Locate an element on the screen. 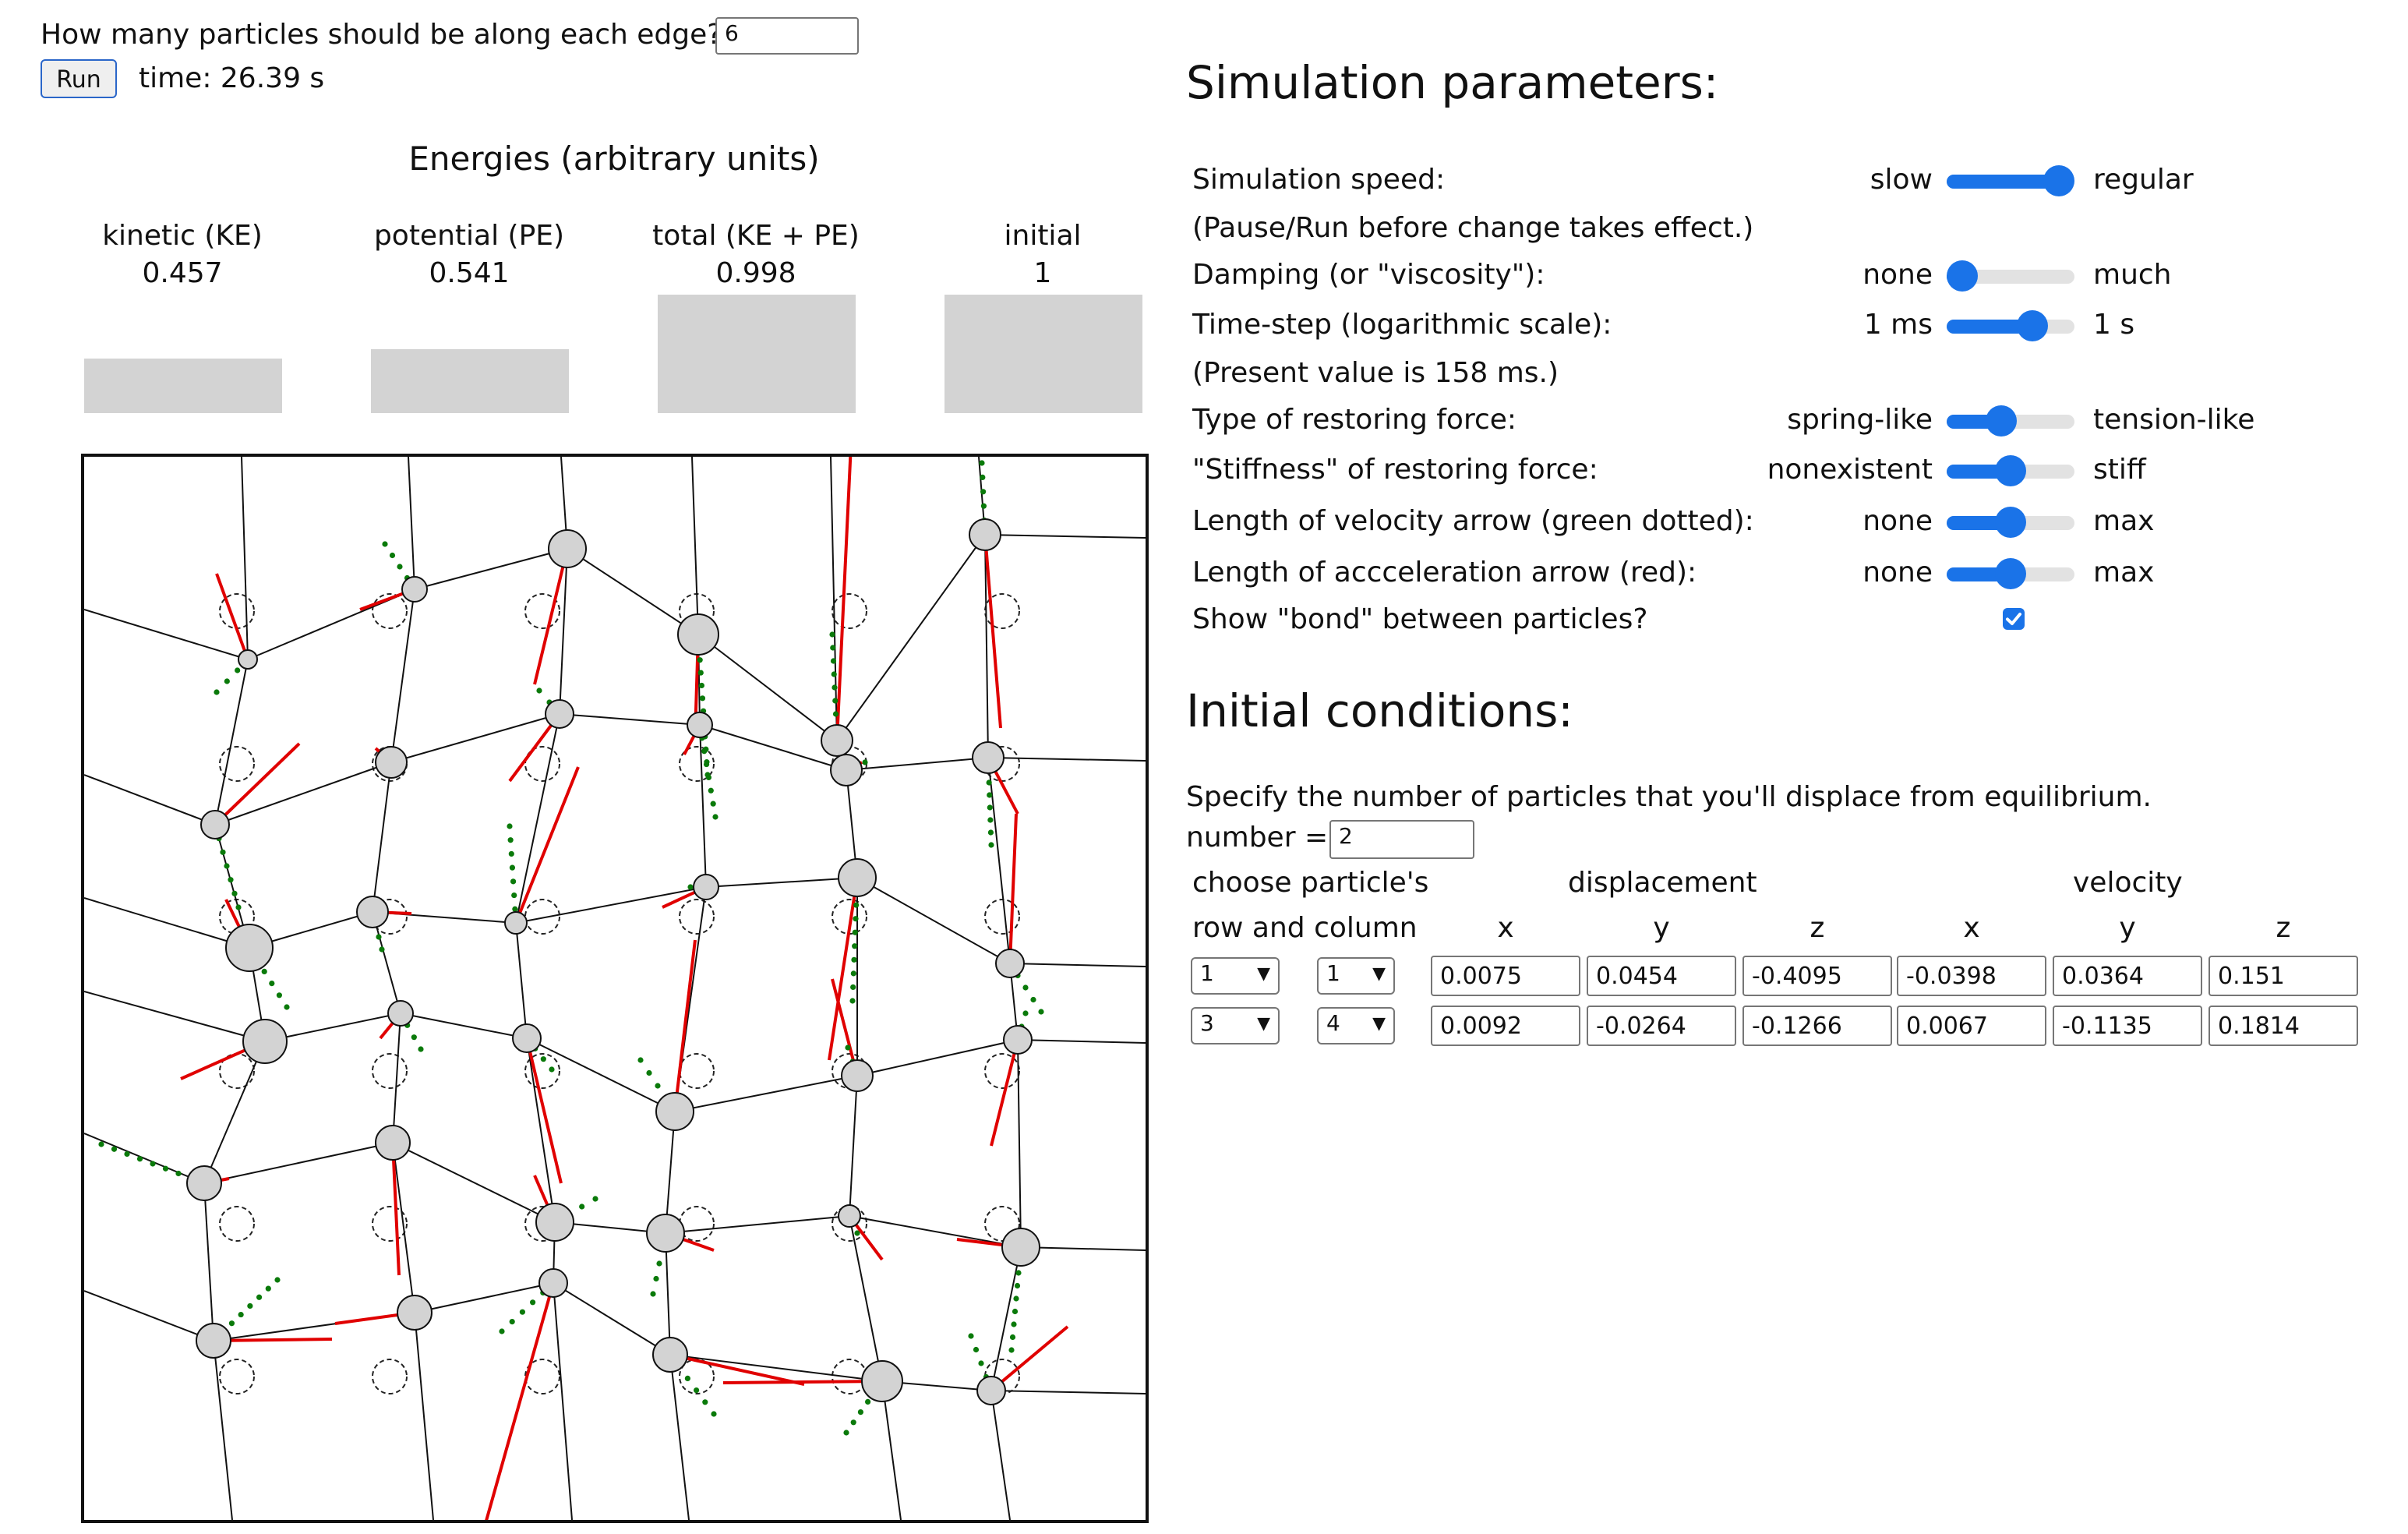 The image size is (2408, 1534). velocity-arrow-slider is located at coordinates (2010, 522).